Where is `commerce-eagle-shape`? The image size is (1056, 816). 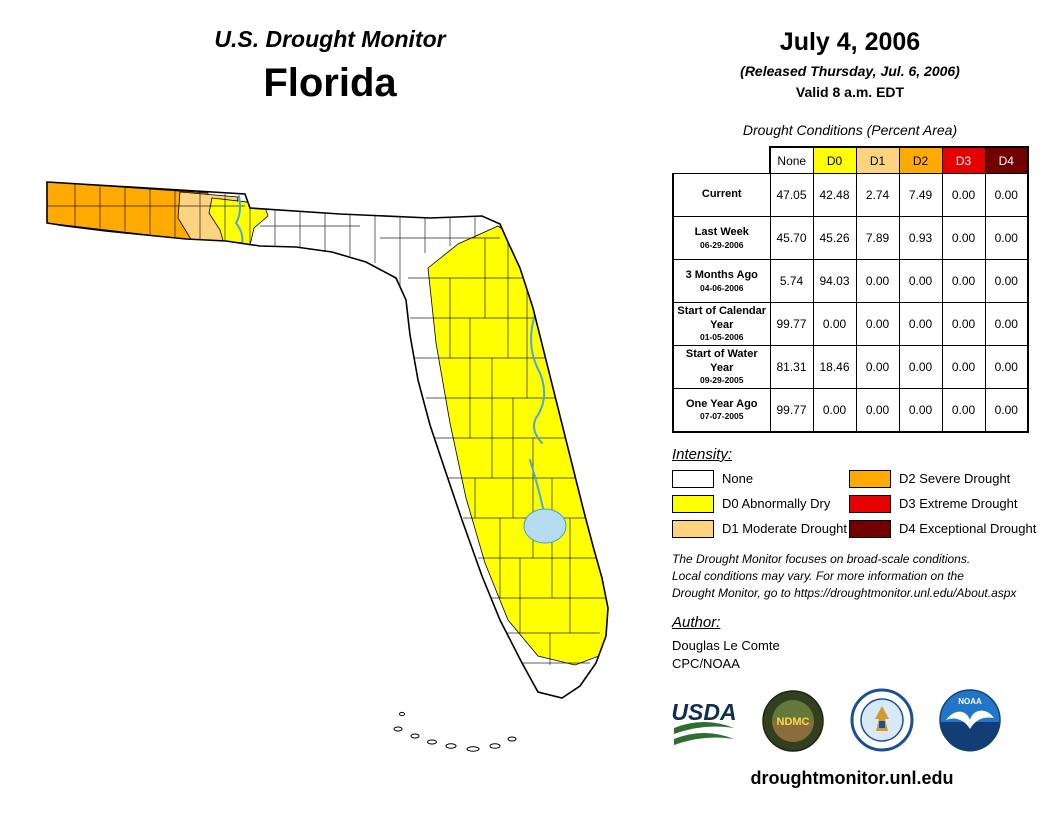 commerce-eagle-shape is located at coordinates (882, 718).